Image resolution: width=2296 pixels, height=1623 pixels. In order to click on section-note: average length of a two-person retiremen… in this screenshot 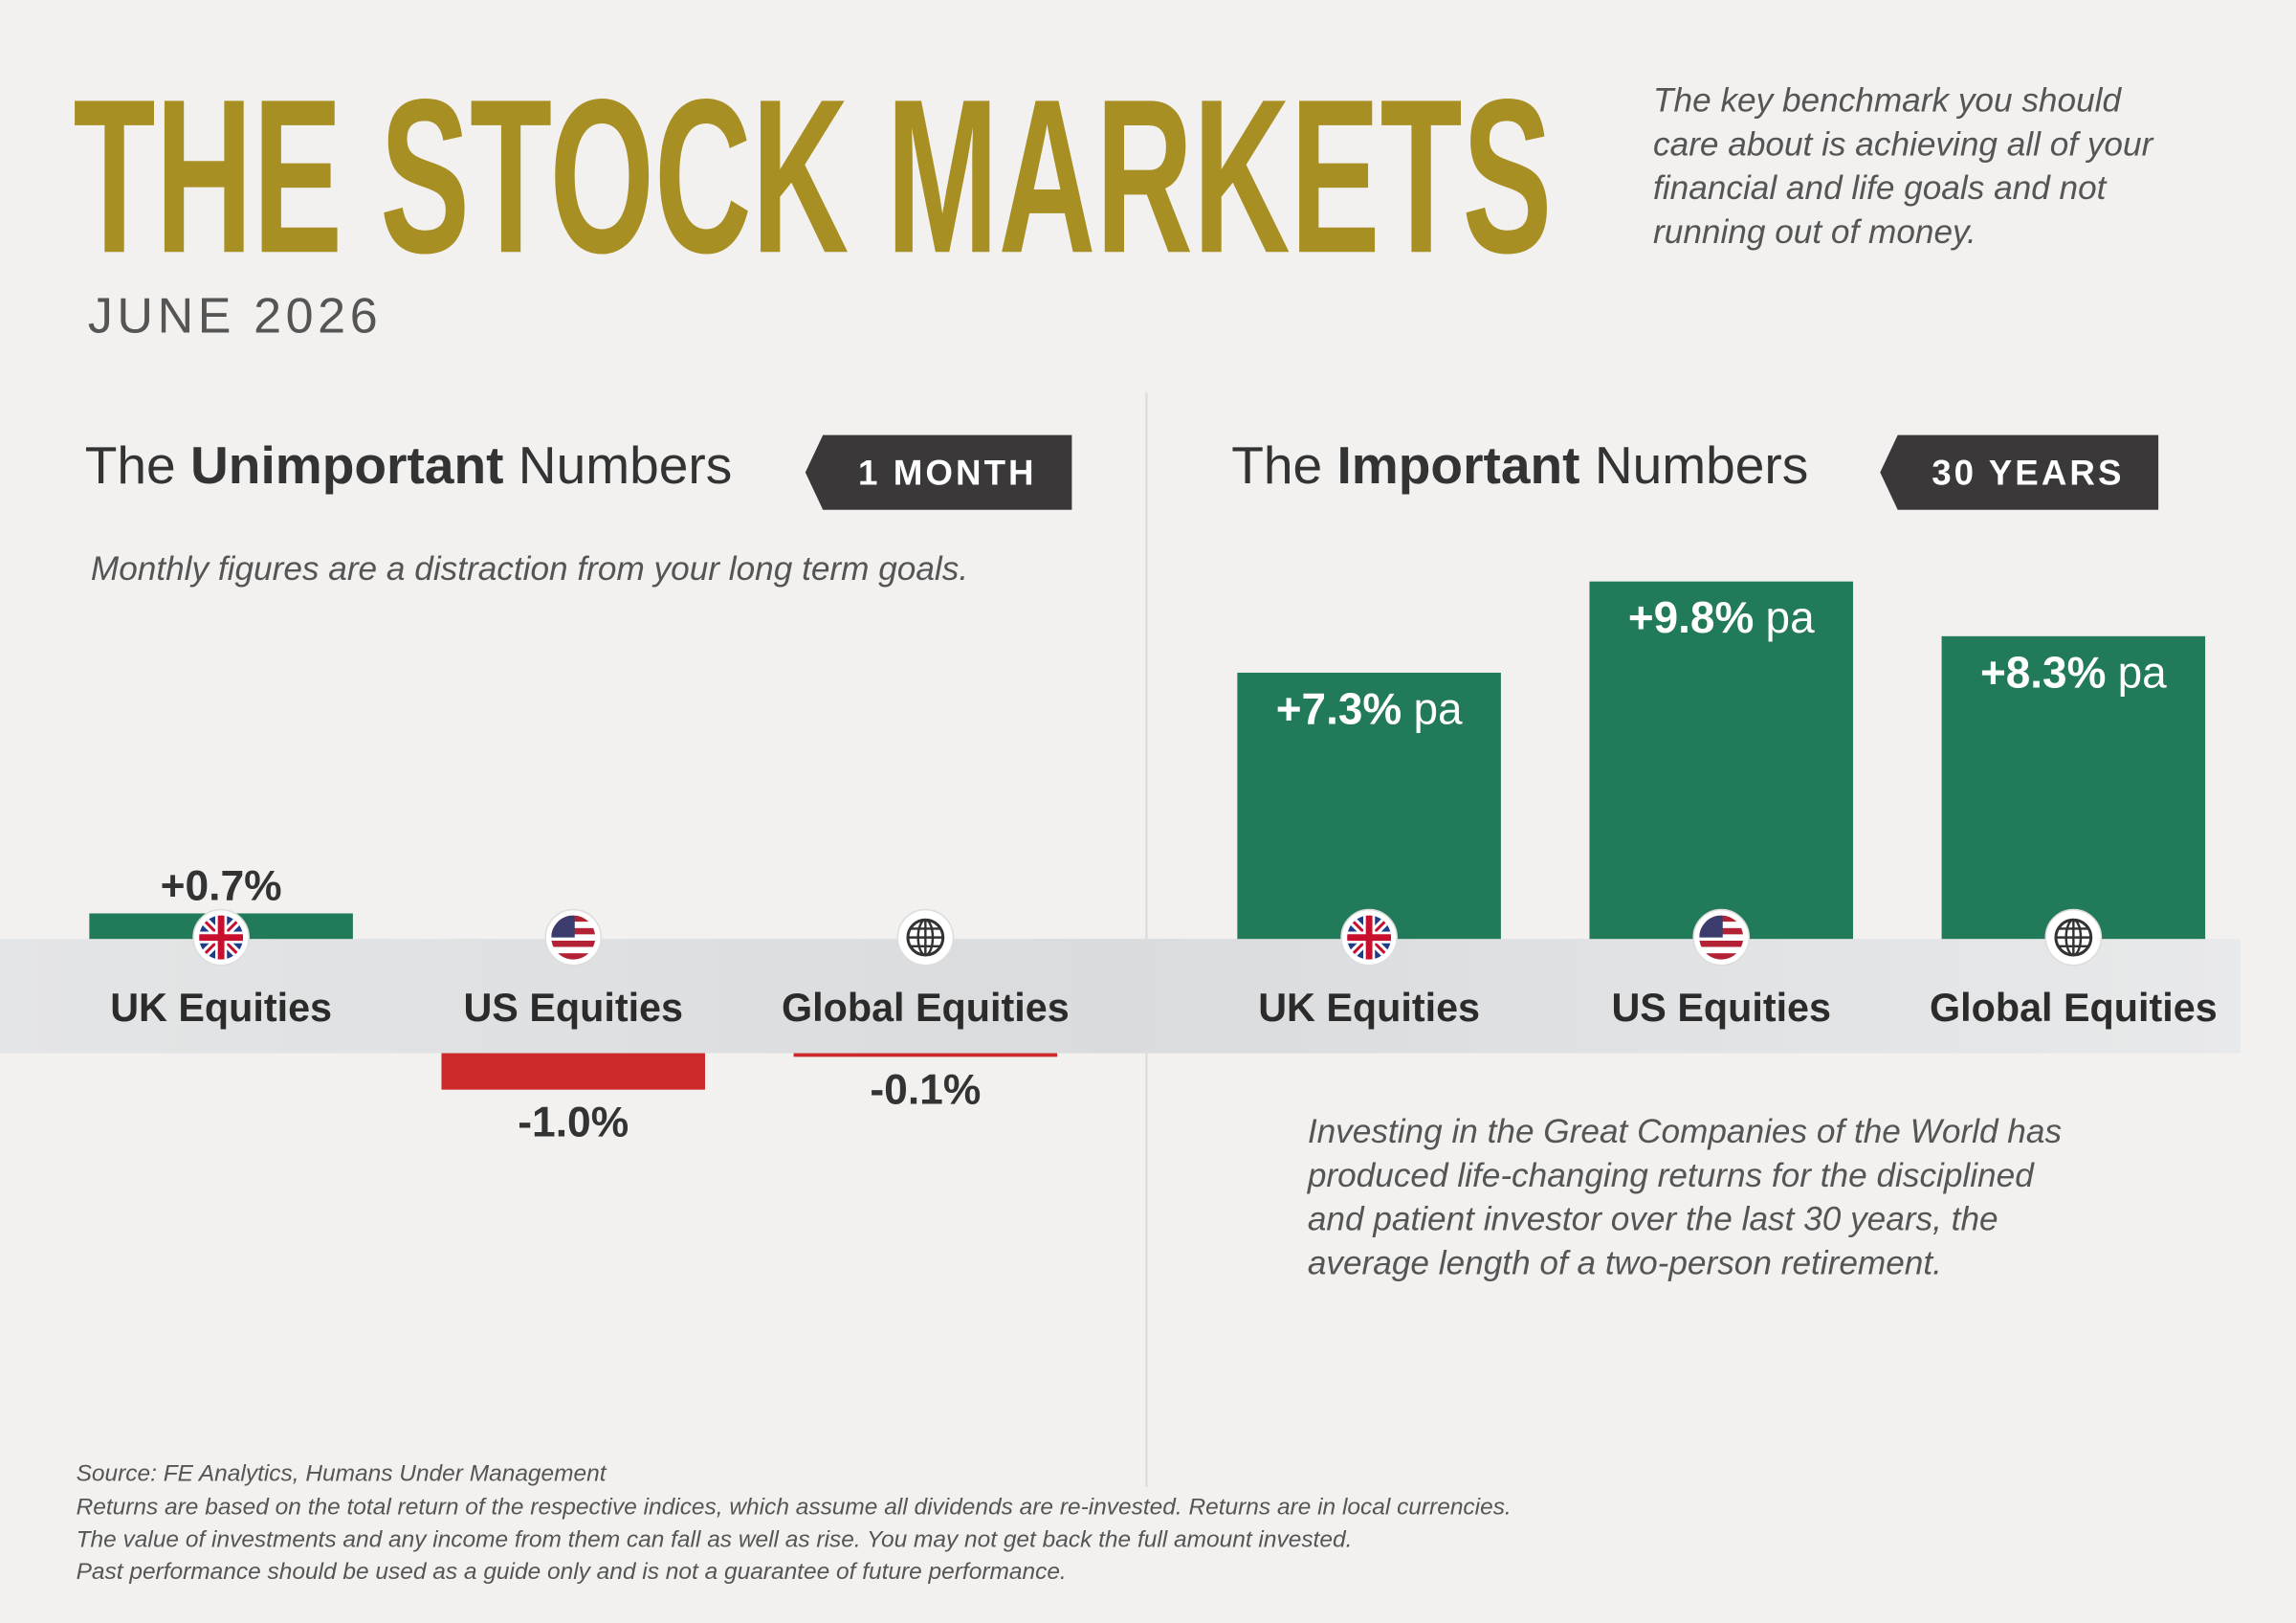, I will do `click(1625, 1263)`.